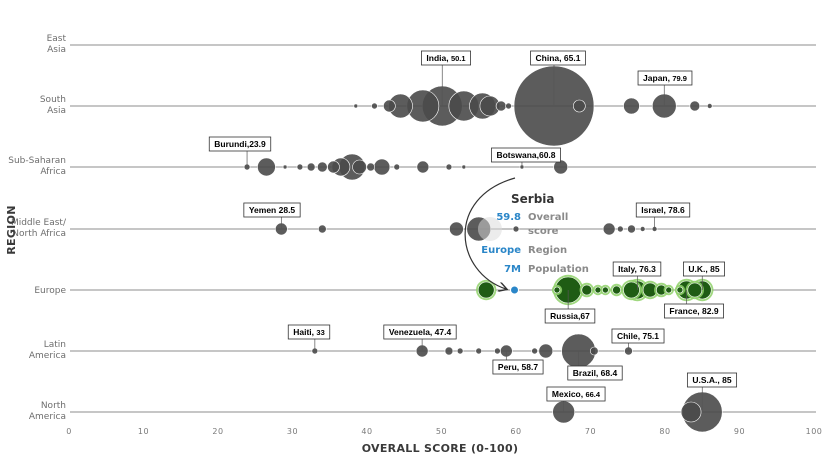 The height and width of the screenshot is (456, 823). What do you see at coordinates (590, 431) in the screenshot?
I see `x-tick-label: 70` at bounding box center [590, 431].